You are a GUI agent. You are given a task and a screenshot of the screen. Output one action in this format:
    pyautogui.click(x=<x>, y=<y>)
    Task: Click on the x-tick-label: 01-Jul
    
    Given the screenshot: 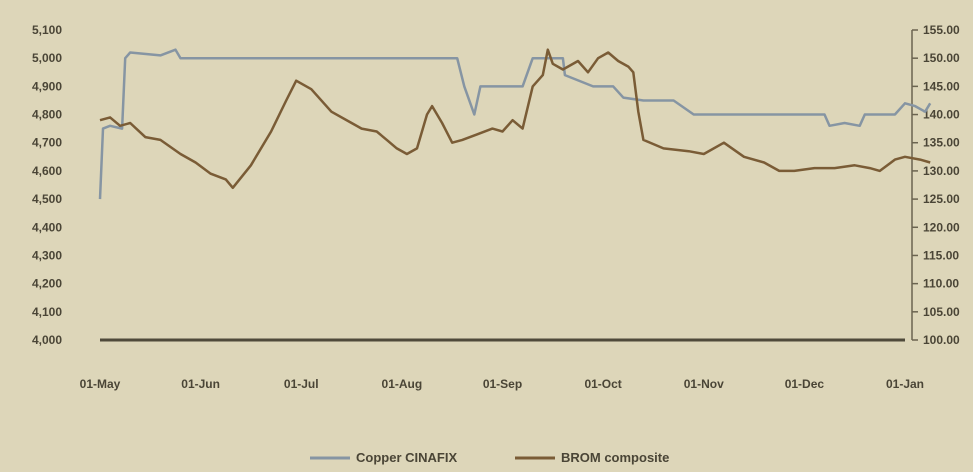 What is the action you would take?
    pyautogui.click(x=301, y=384)
    